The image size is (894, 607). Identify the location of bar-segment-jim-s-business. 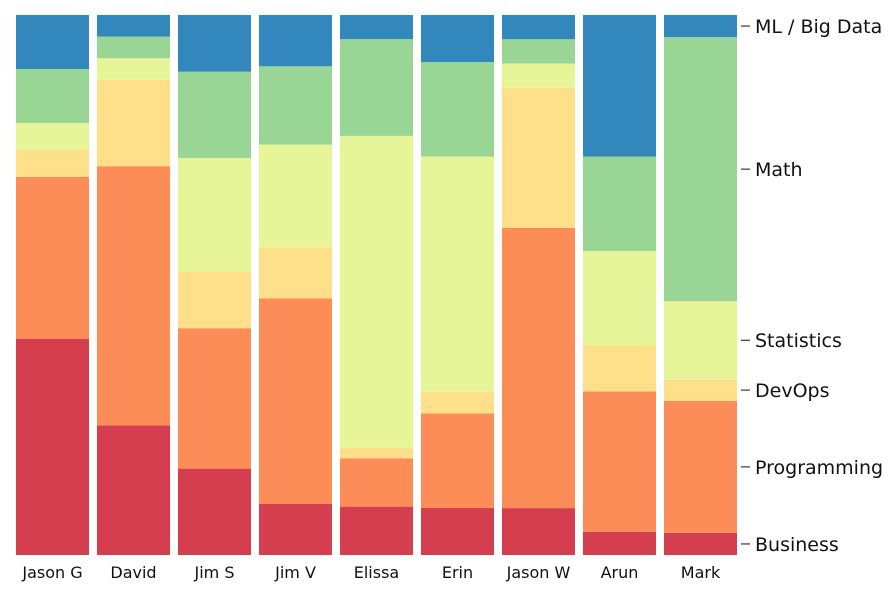
(214, 511).